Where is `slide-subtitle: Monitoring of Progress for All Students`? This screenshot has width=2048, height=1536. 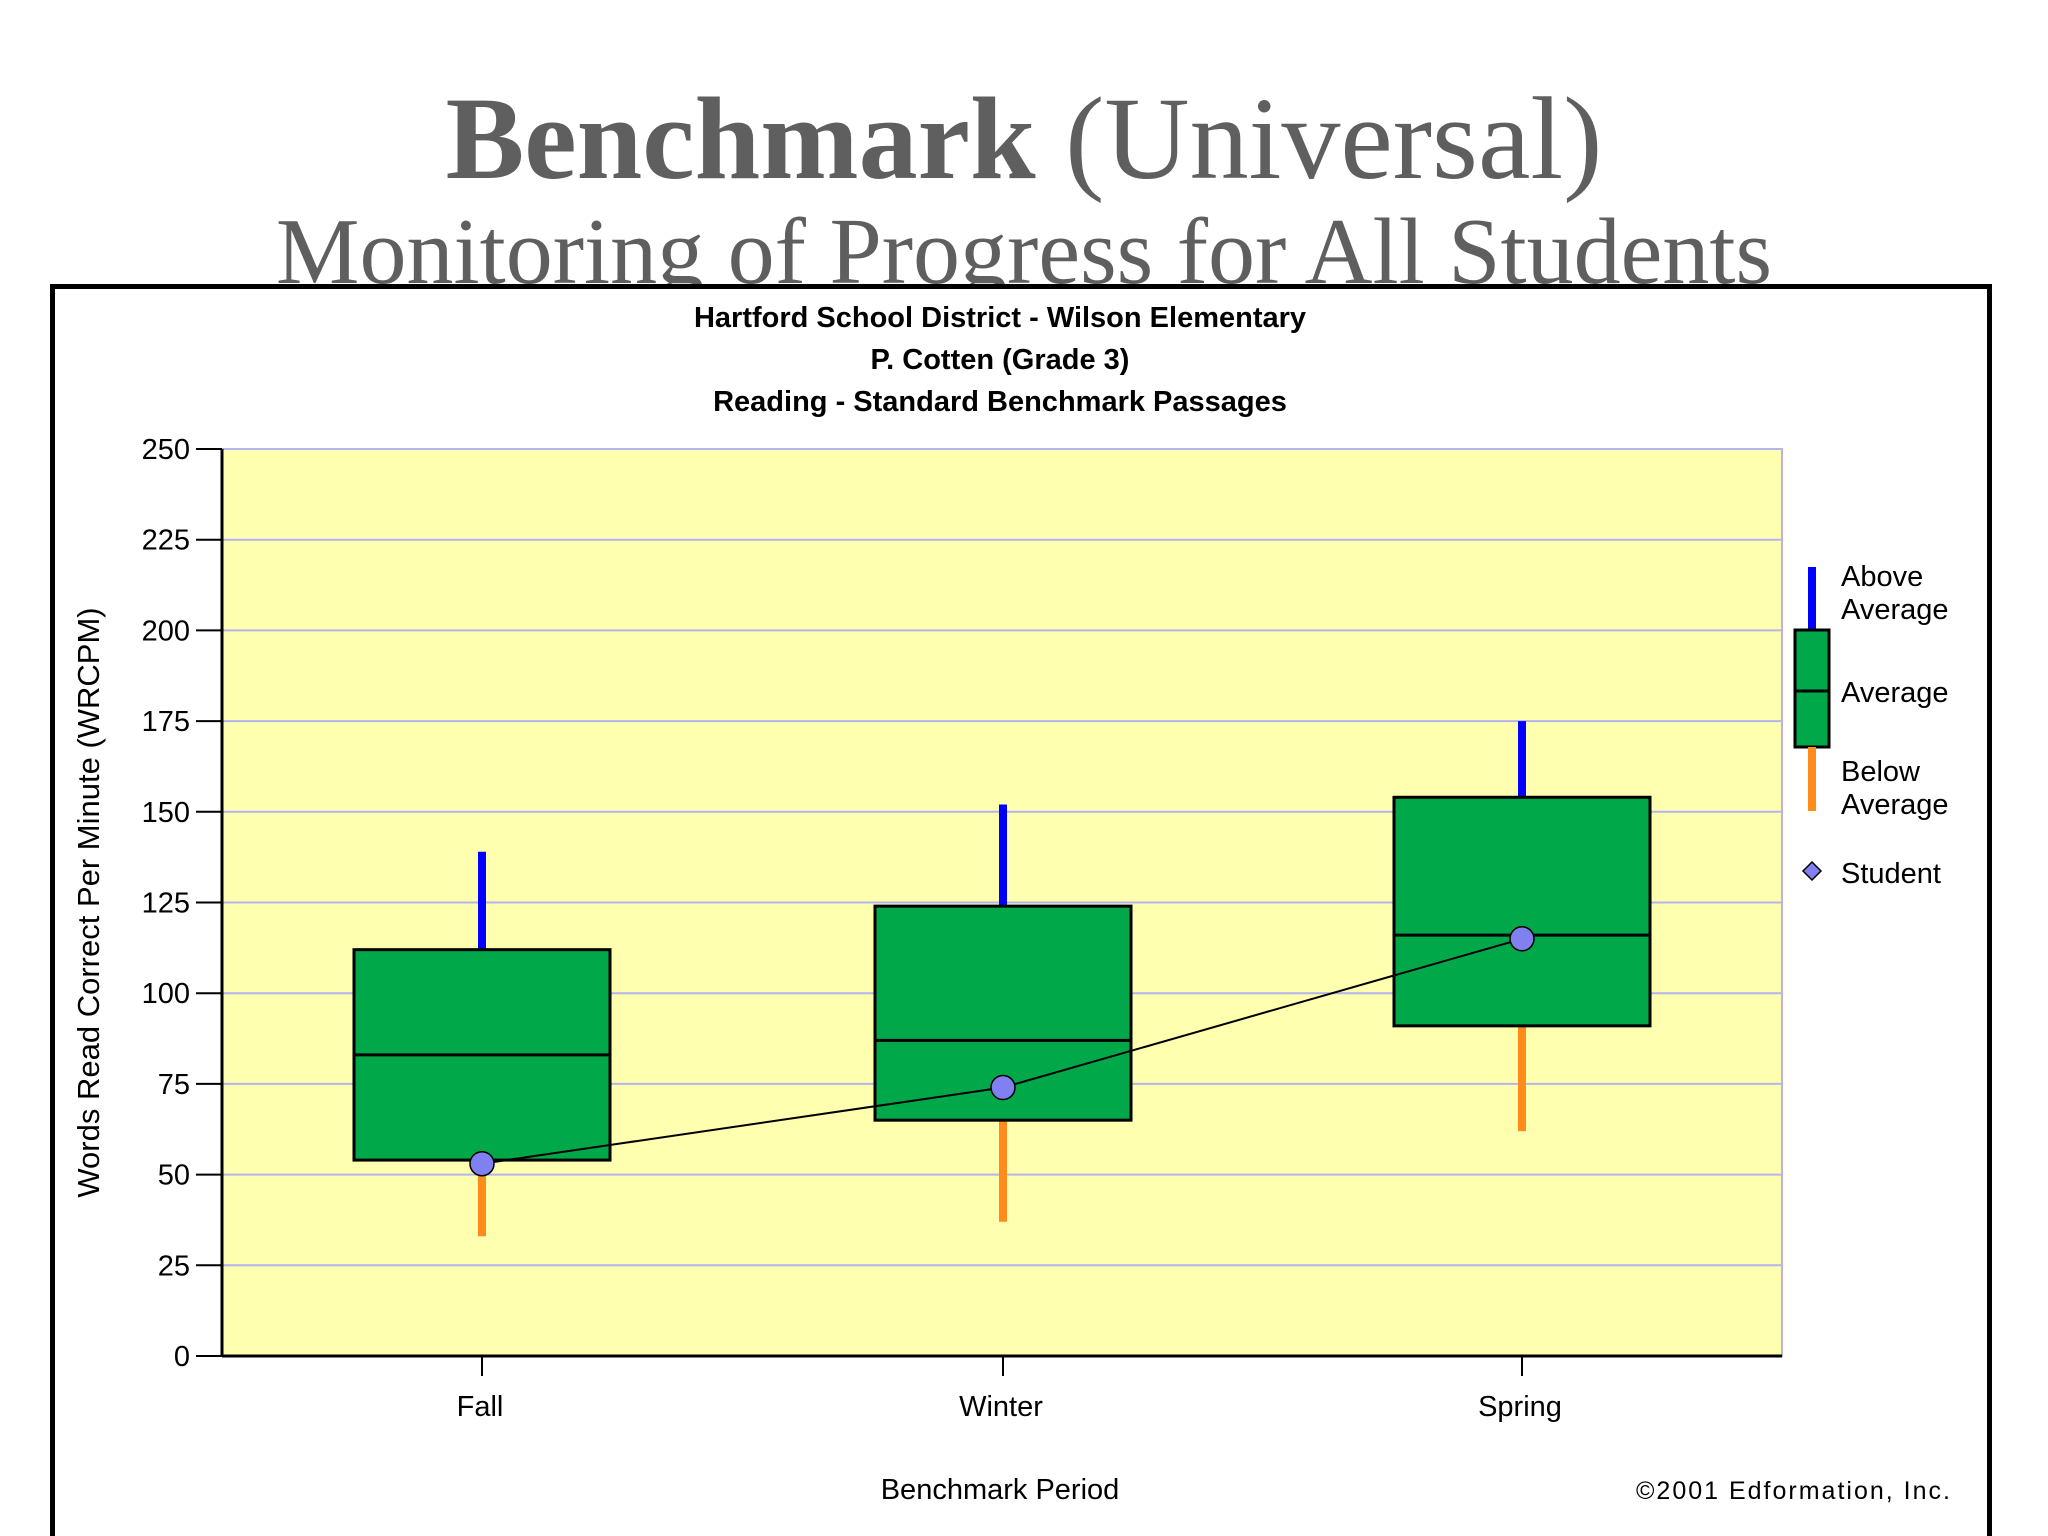
slide-subtitle: Monitoring of Progress for All Students is located at coordinates (1024, 252).